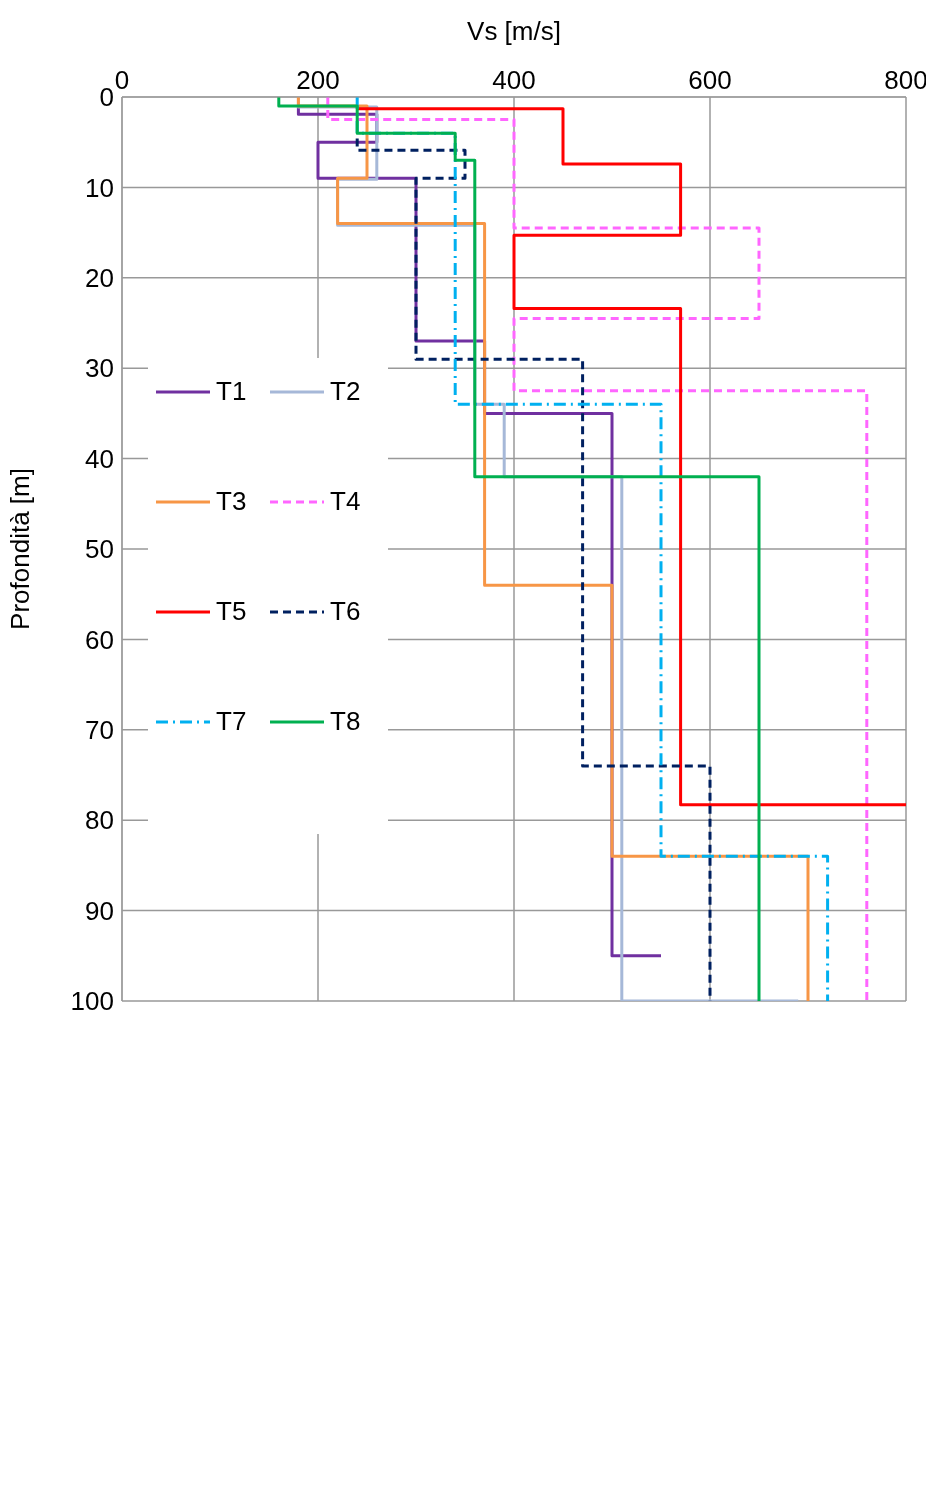 The width and height of the screenshot is (934, 1495). I want to click on x-tick-label: 800, so click(906, 80).